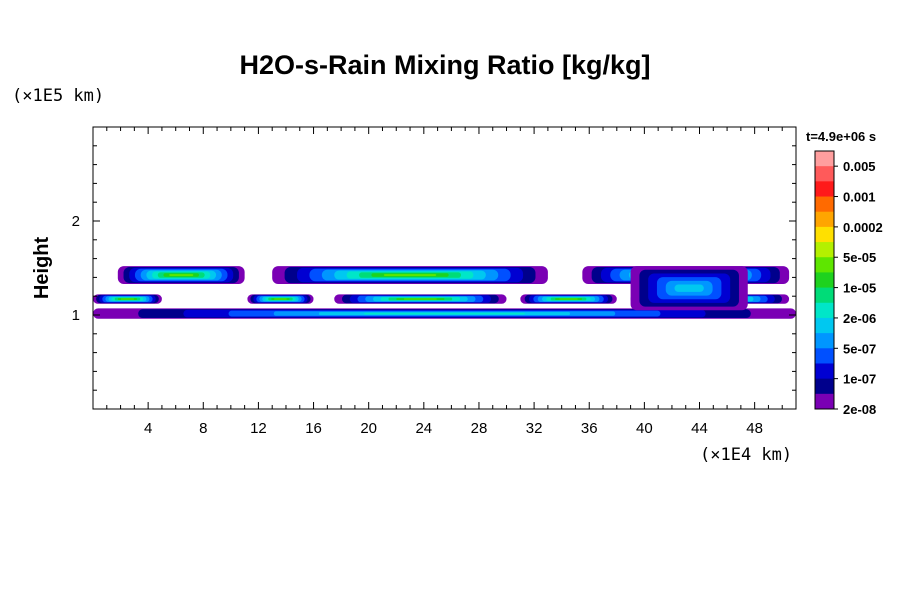 Image resolution: width=900 pixels, height=600 pixels. I want to click on colorbar-frame, so click(824, 280).